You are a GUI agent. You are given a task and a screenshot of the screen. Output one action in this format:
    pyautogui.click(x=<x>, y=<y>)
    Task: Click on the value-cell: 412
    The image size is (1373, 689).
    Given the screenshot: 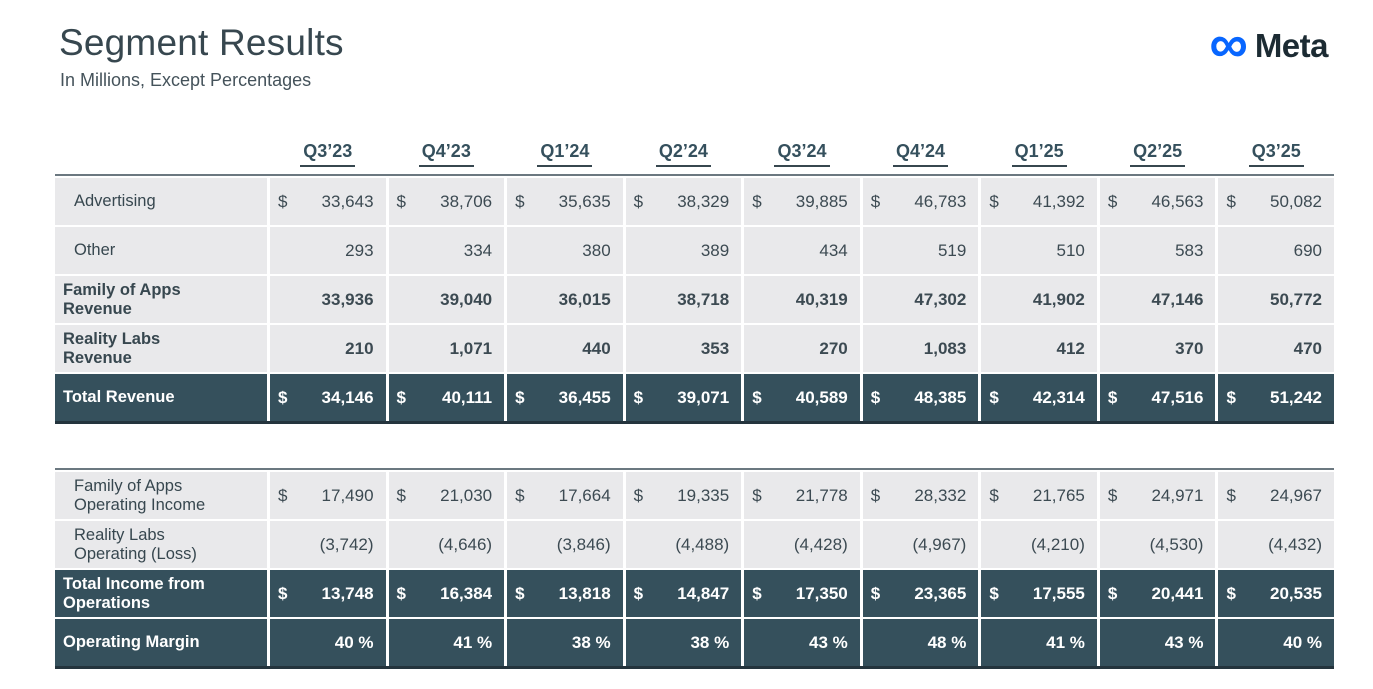 What is the action you would take?
    pyautogui.click(x=1039, y=348)
    